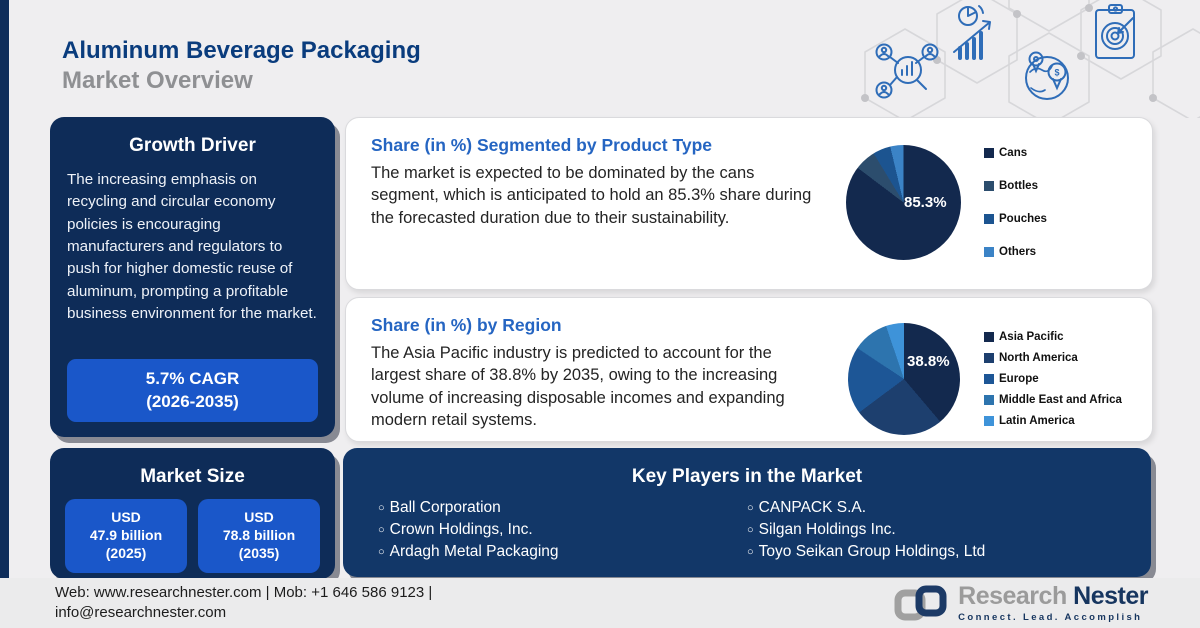  What do you see at coordinates (920, 603) in the screenshot?
I see `chain-links-icon` at bounding box center [920, 603].